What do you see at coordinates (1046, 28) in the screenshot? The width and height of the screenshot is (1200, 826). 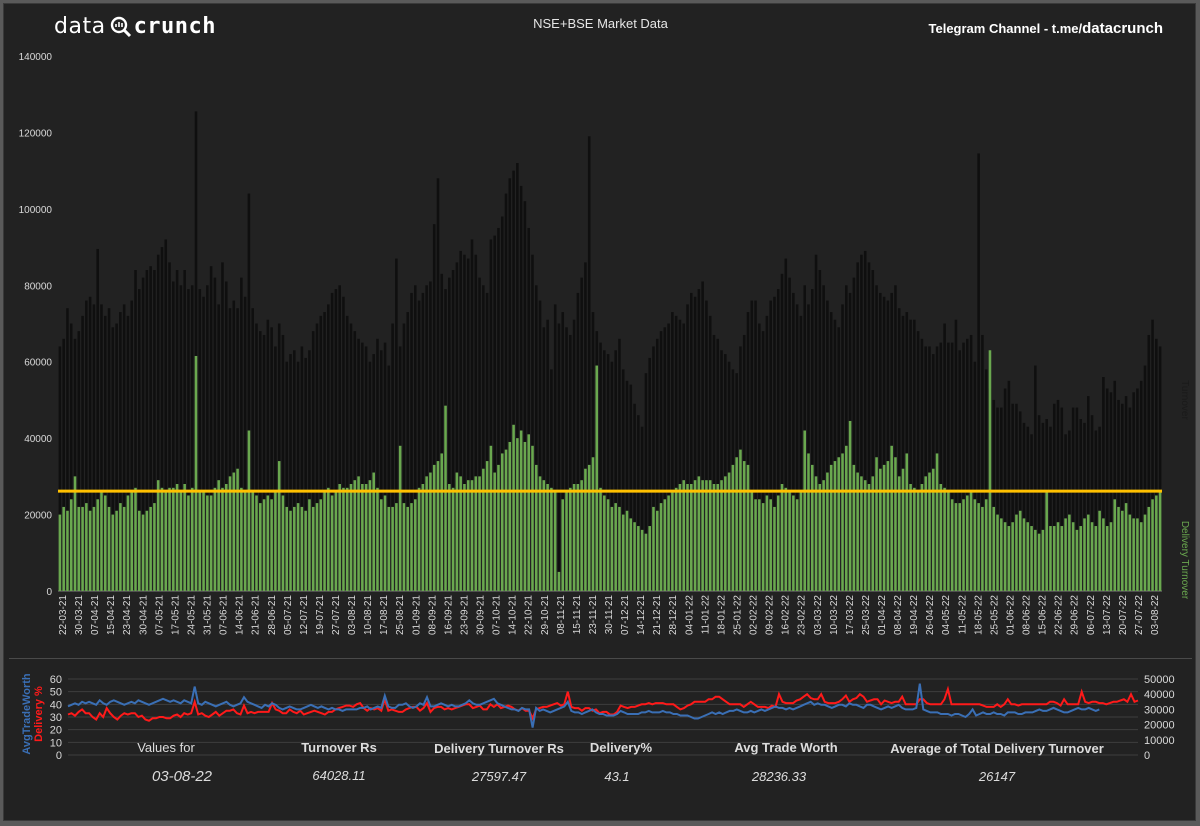 I see `telegram-channel: Telegram Channel - t.me/datacrunch` at bounding box center [1046, 28].